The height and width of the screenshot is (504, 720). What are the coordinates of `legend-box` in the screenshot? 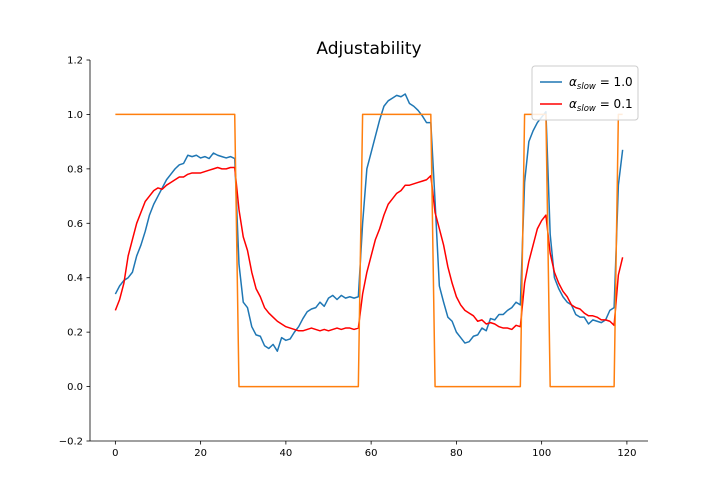 It's located at (585, 93).